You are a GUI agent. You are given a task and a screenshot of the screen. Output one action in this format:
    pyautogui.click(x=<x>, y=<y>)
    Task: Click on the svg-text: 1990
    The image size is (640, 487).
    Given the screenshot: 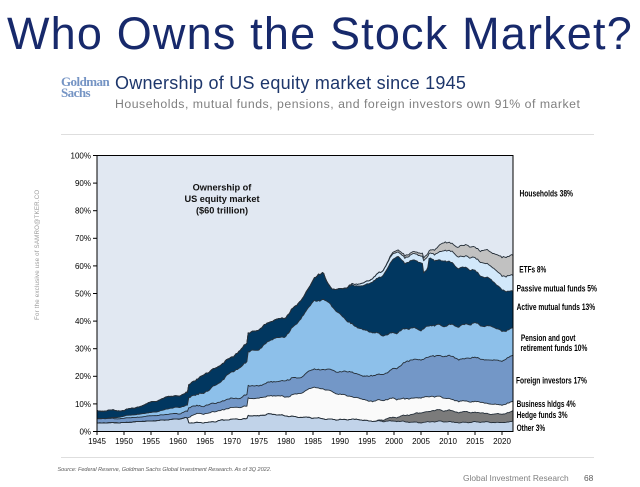 What is the action you would take?
    pyautogui.click(x=340, y=441)
    